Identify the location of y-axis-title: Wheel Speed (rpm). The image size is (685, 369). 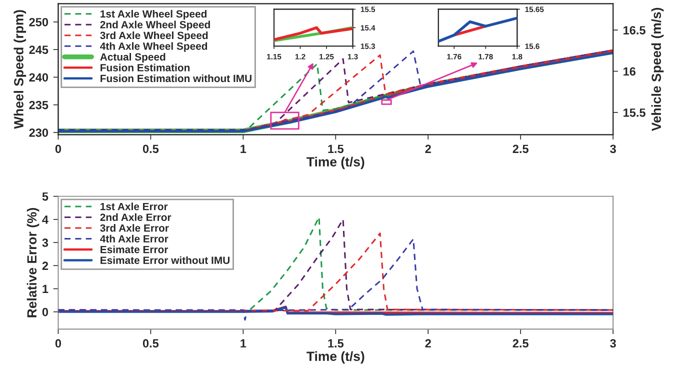
(20, 69).